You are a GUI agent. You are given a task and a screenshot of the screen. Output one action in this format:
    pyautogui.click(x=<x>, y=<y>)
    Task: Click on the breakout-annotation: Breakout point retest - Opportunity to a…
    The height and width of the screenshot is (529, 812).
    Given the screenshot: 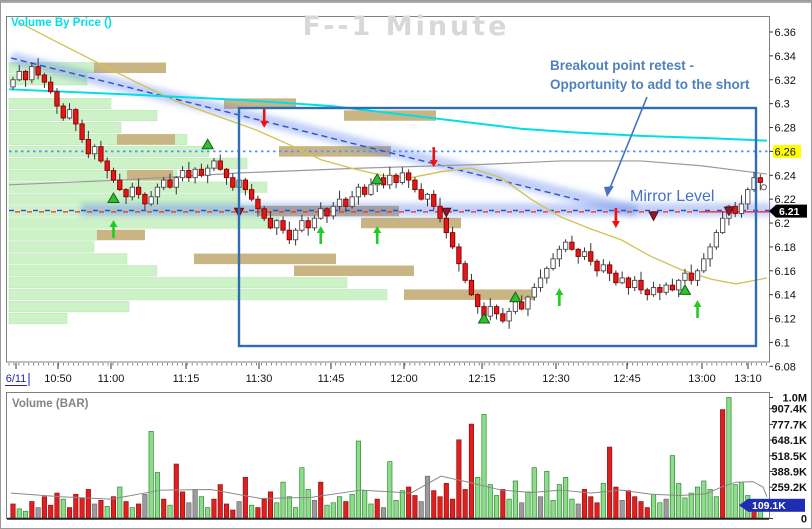 What is the action you would take?
    pyautogui.click(x=649, y=75)
    